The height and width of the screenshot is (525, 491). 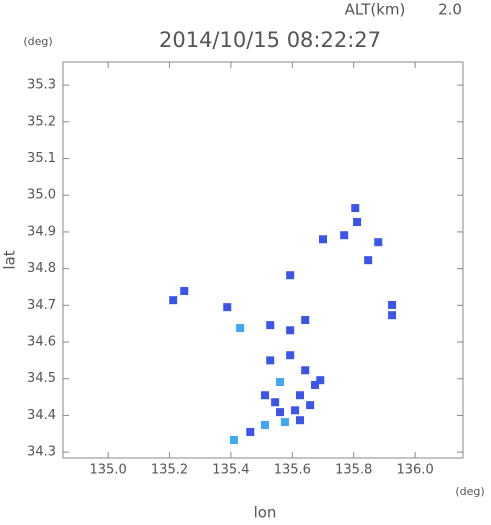 What do you see at coordinates (41, 268) in the screenshot?
I see `y-tick-label: 34.8` at bounding box center [41, 268].